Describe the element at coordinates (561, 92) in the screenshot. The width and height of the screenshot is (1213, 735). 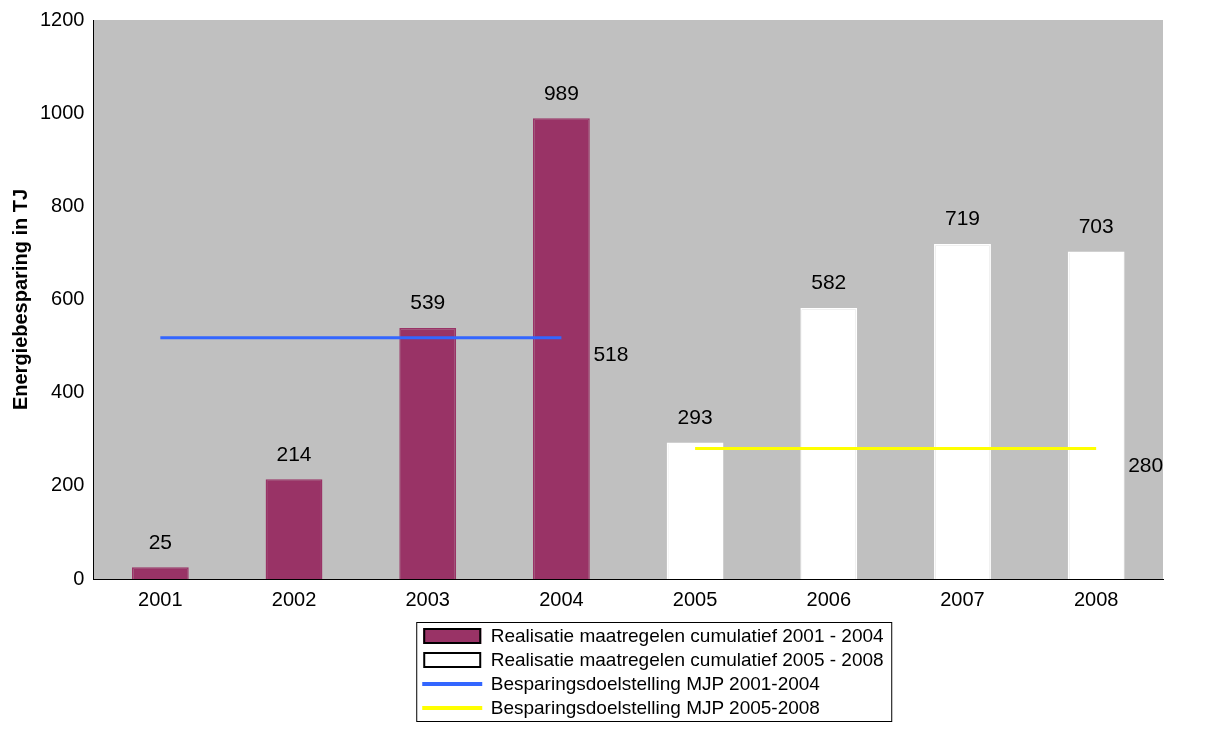
I see `data-label: 989` at that location.